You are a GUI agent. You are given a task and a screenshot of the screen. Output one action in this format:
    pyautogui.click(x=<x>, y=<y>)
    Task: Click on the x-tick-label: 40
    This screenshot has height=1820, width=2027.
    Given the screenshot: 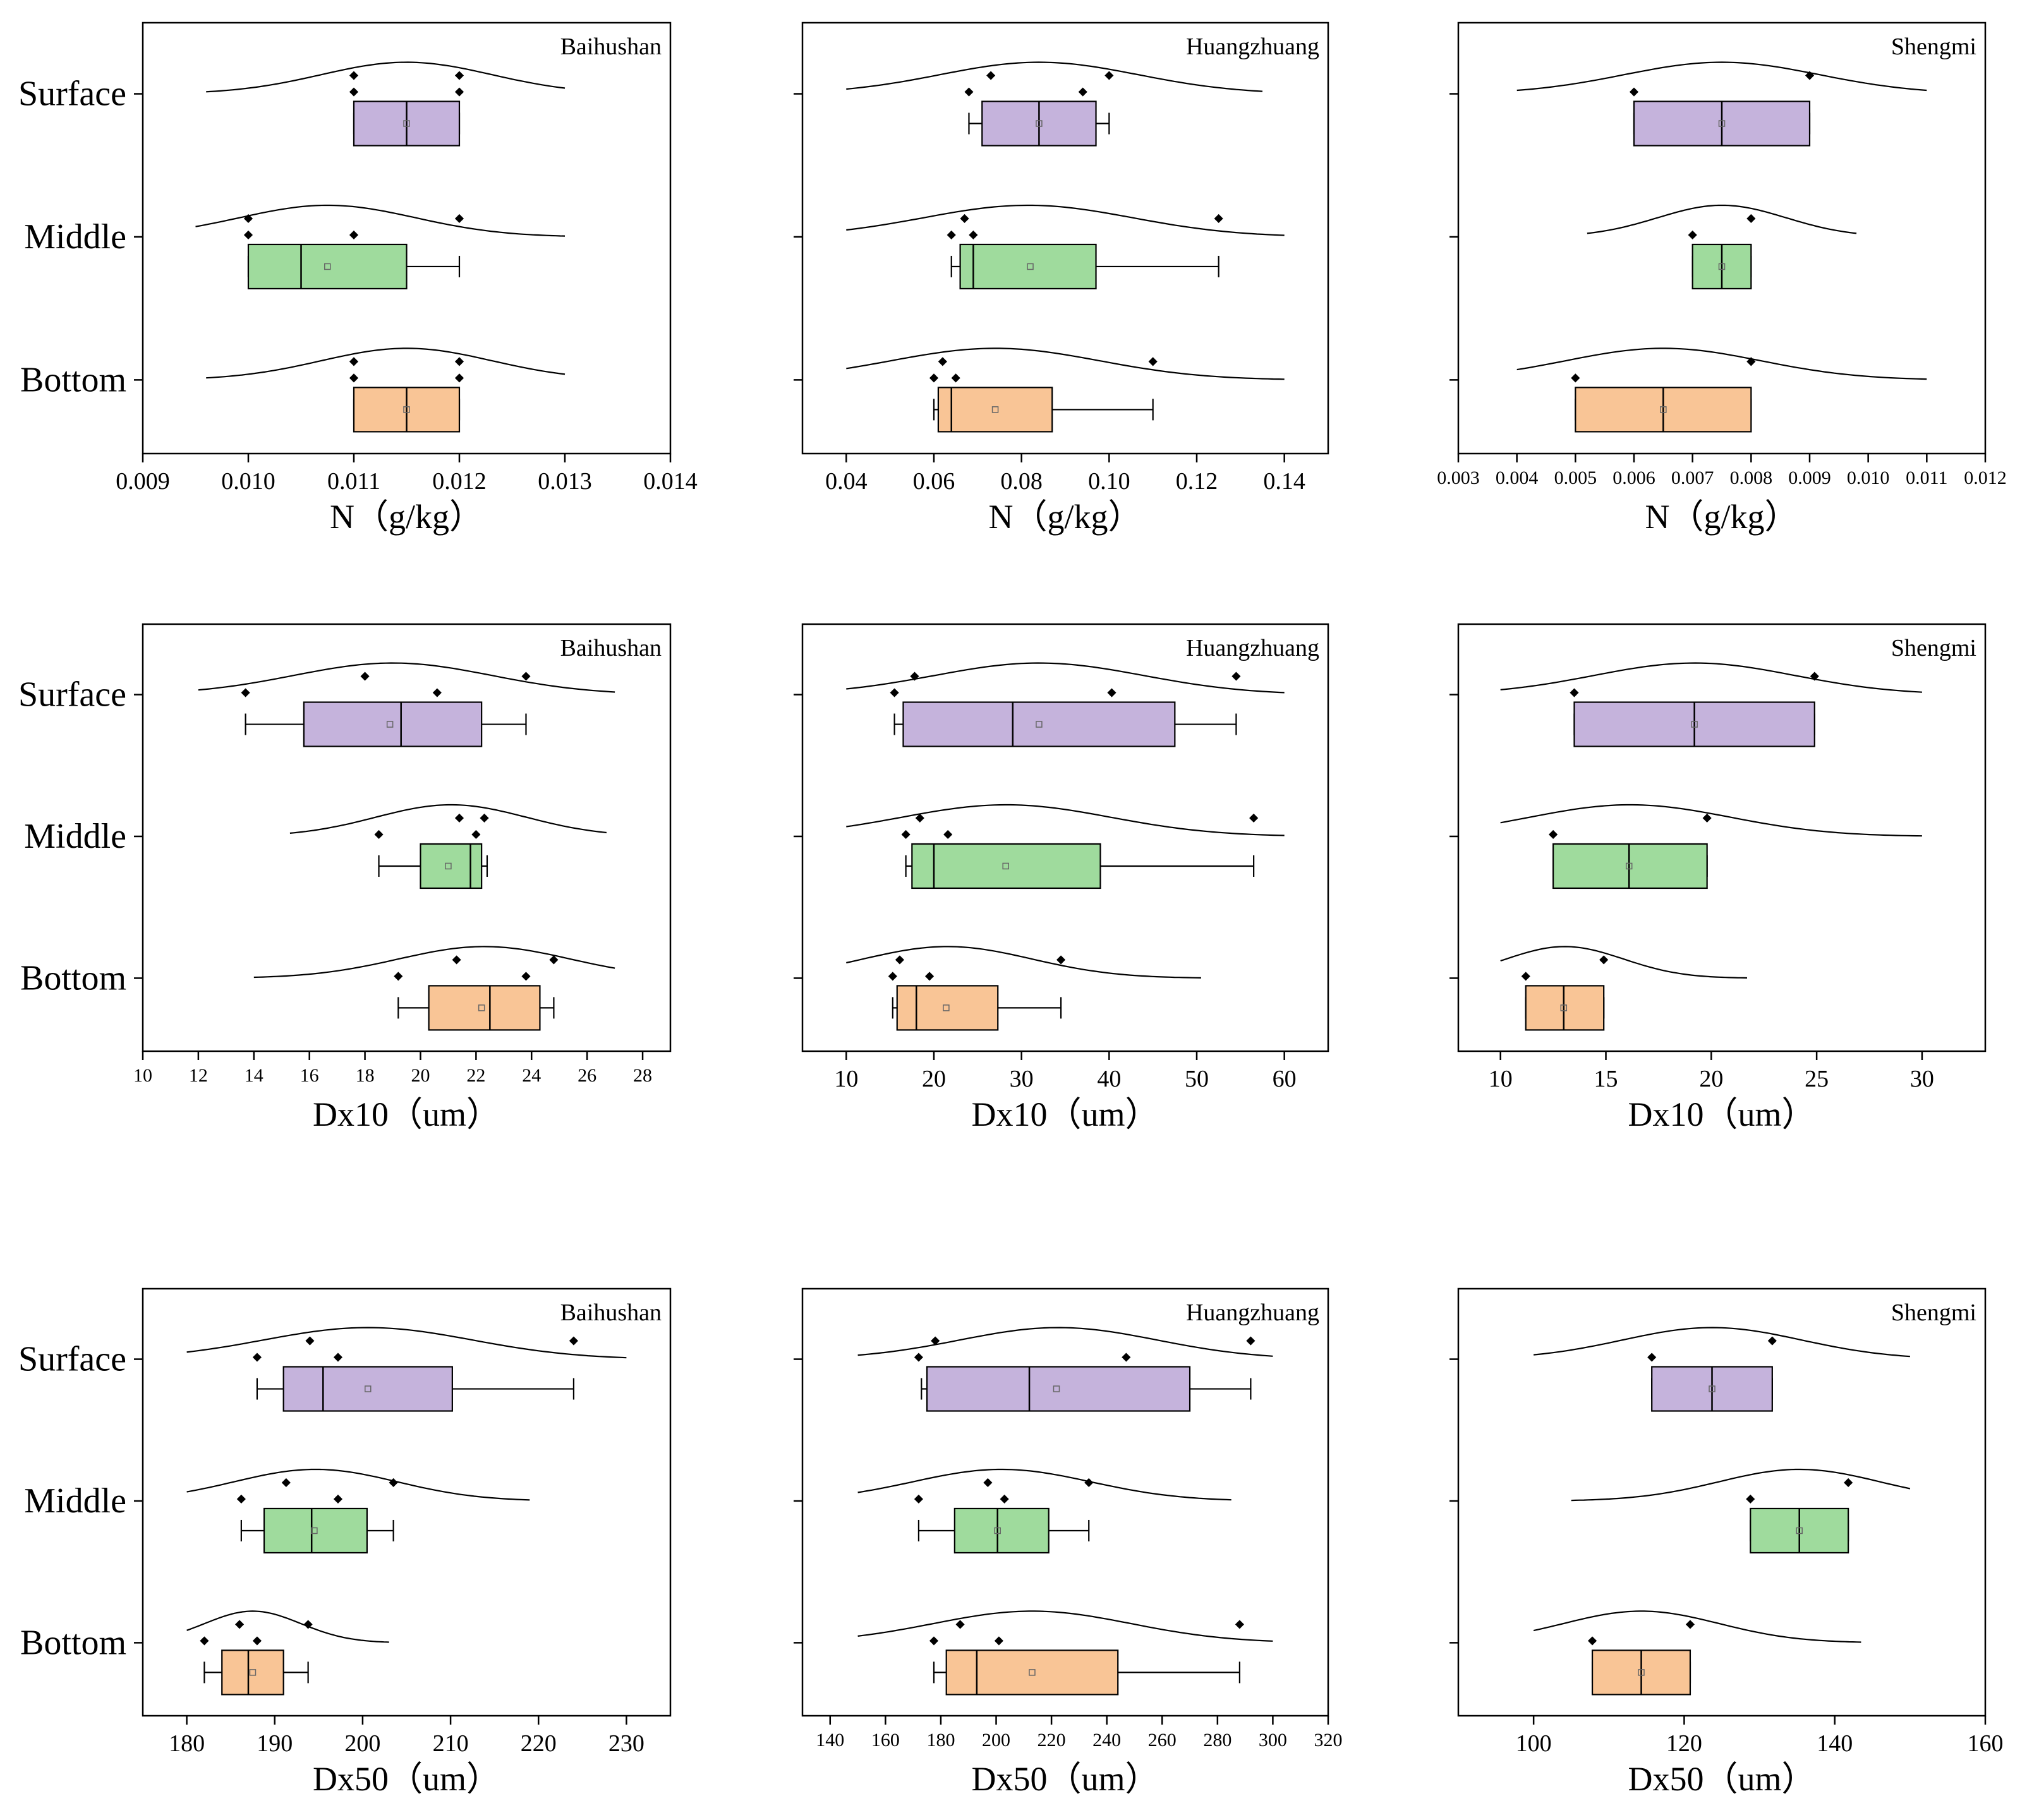 What is the action you would take?
    pyautogui.click(x=1109, y=1079)
    